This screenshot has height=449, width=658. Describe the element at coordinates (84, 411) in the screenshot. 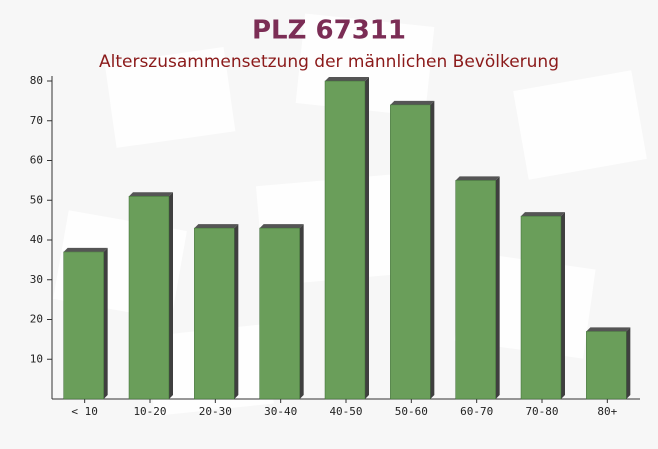

I see `x-tick-label: < 10` at that location.